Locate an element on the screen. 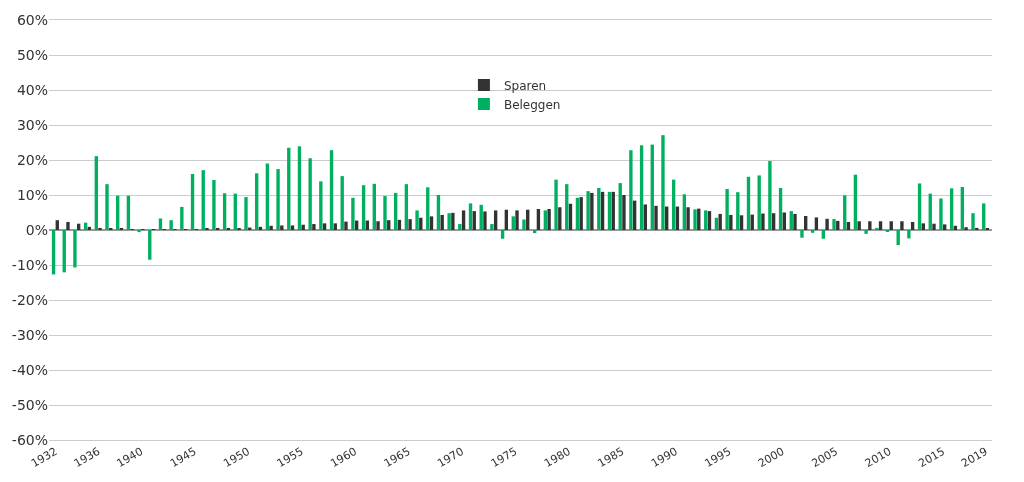 This screenshot has width=1024, height=482. y-tick-label: -60% is located at coordinates (29, 439).